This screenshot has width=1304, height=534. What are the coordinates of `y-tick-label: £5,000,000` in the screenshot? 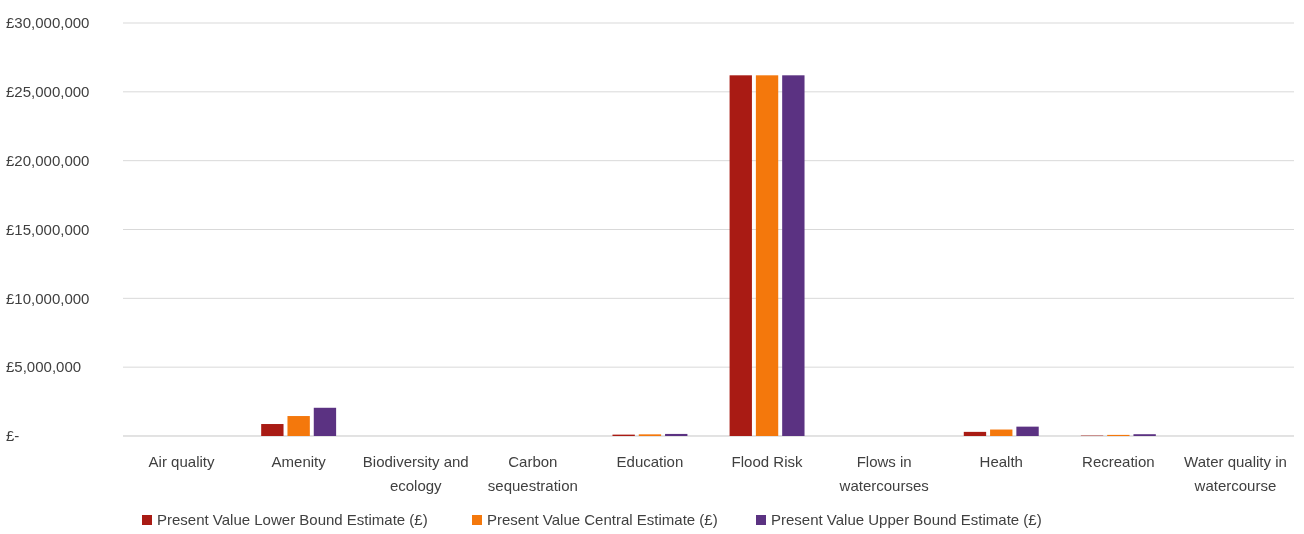 It's located at (44, 367).